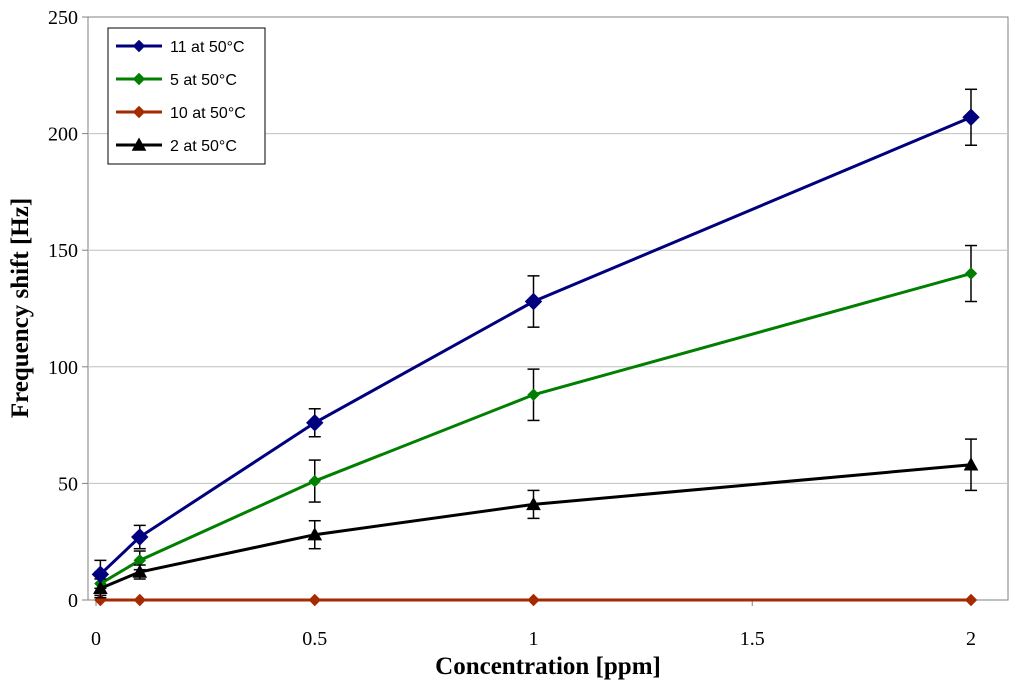 Image resolution: width=1024 pixels, height=690 pixels. Describe the element at coordinates (971, 639) in the screenshot. I see `x-tick-label: 2` at that location.